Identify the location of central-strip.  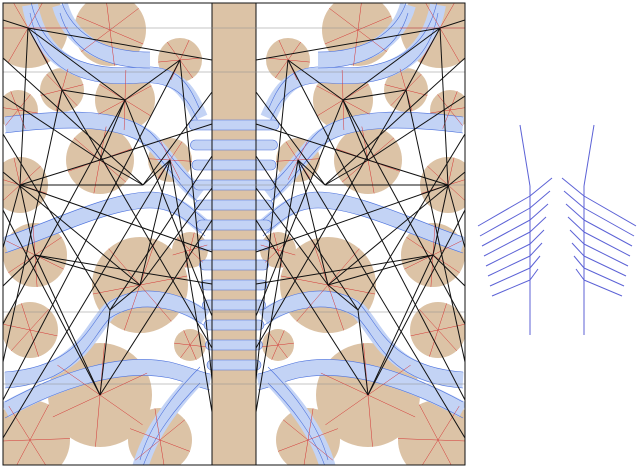
(234, 234).